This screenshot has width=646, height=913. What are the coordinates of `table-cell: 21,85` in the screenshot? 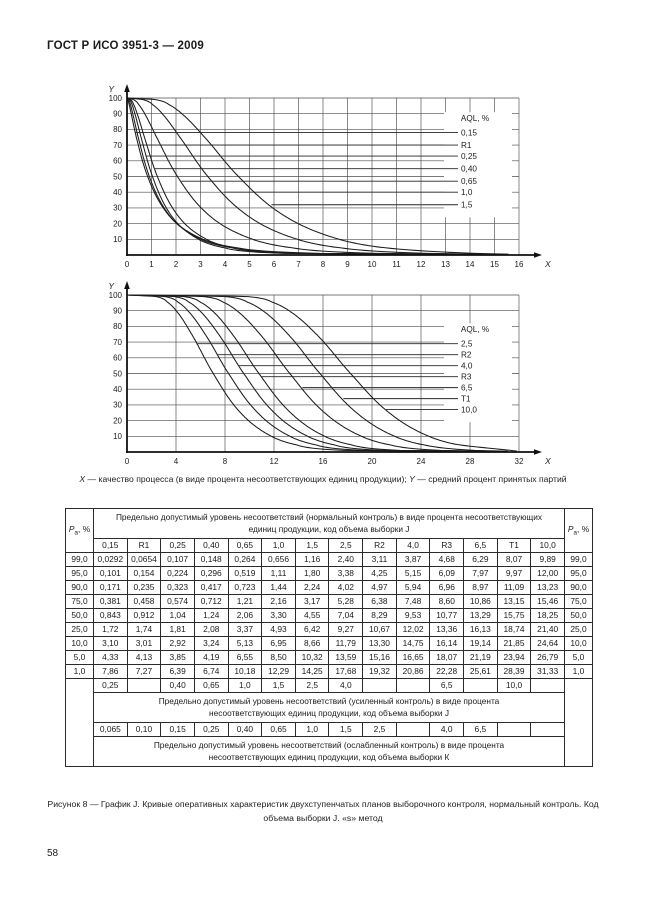 It's located at (514, 643).